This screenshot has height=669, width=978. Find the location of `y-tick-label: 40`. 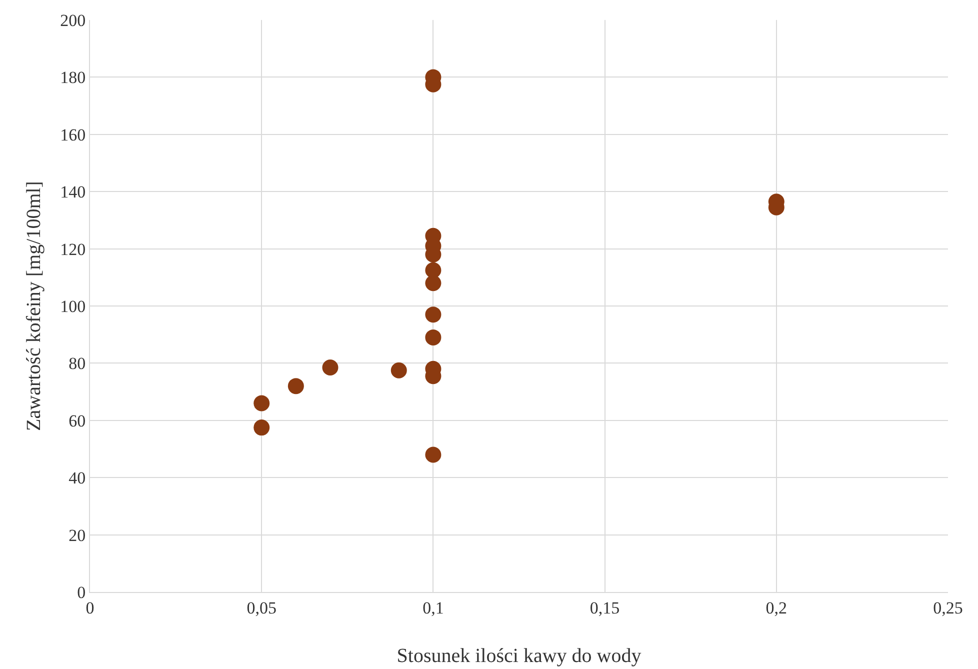

y-tick-label: 40 is located at coordinates (77, 478).